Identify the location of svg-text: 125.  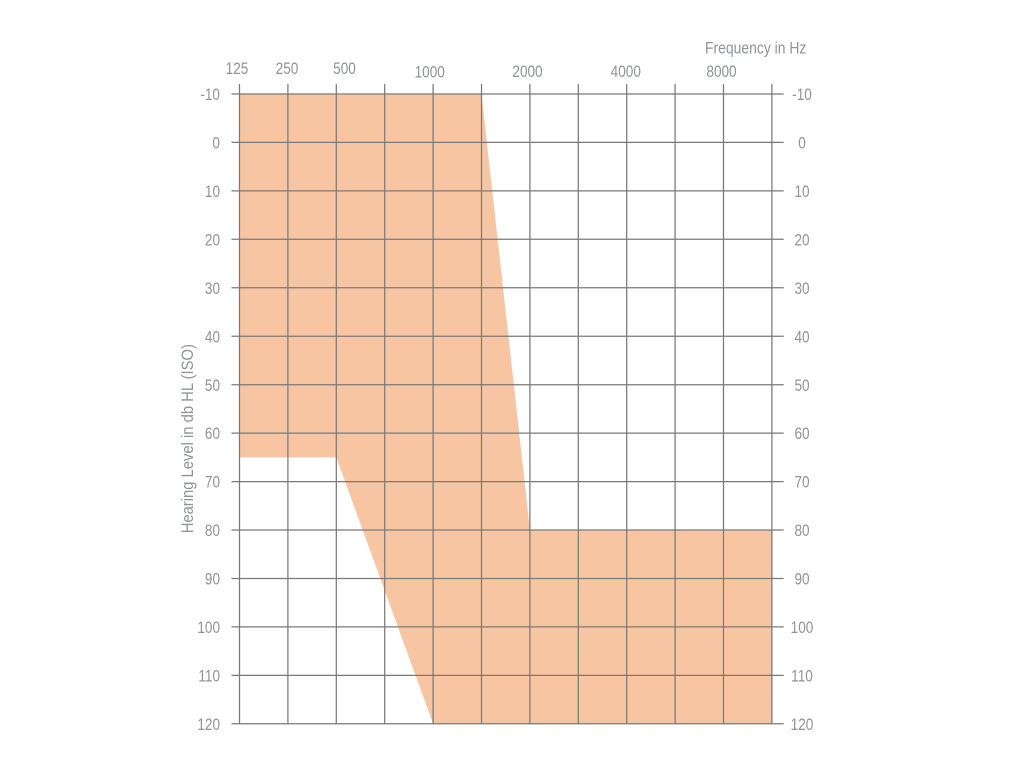
(237, 69).